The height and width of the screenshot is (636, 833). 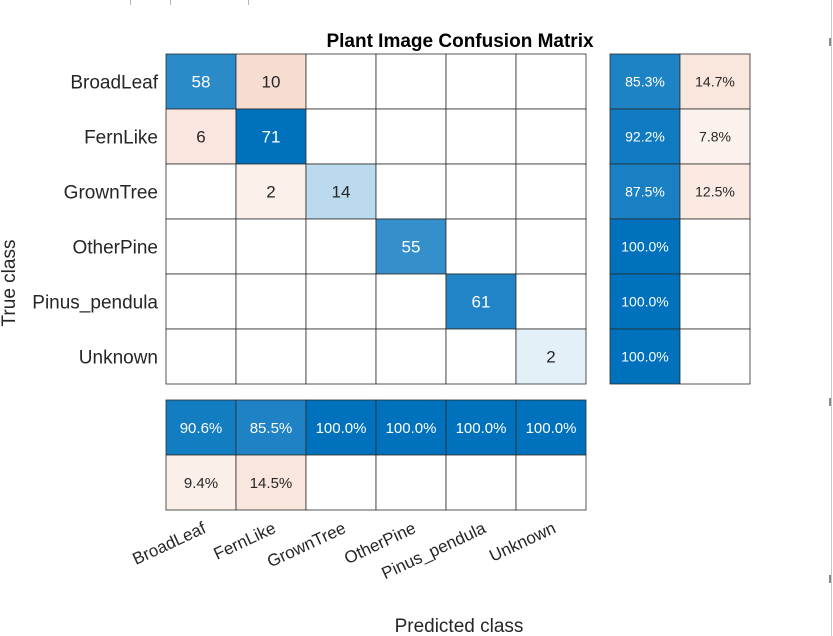 I want to click on x-tick-label: GrownTree, so click(x=306, y=544).